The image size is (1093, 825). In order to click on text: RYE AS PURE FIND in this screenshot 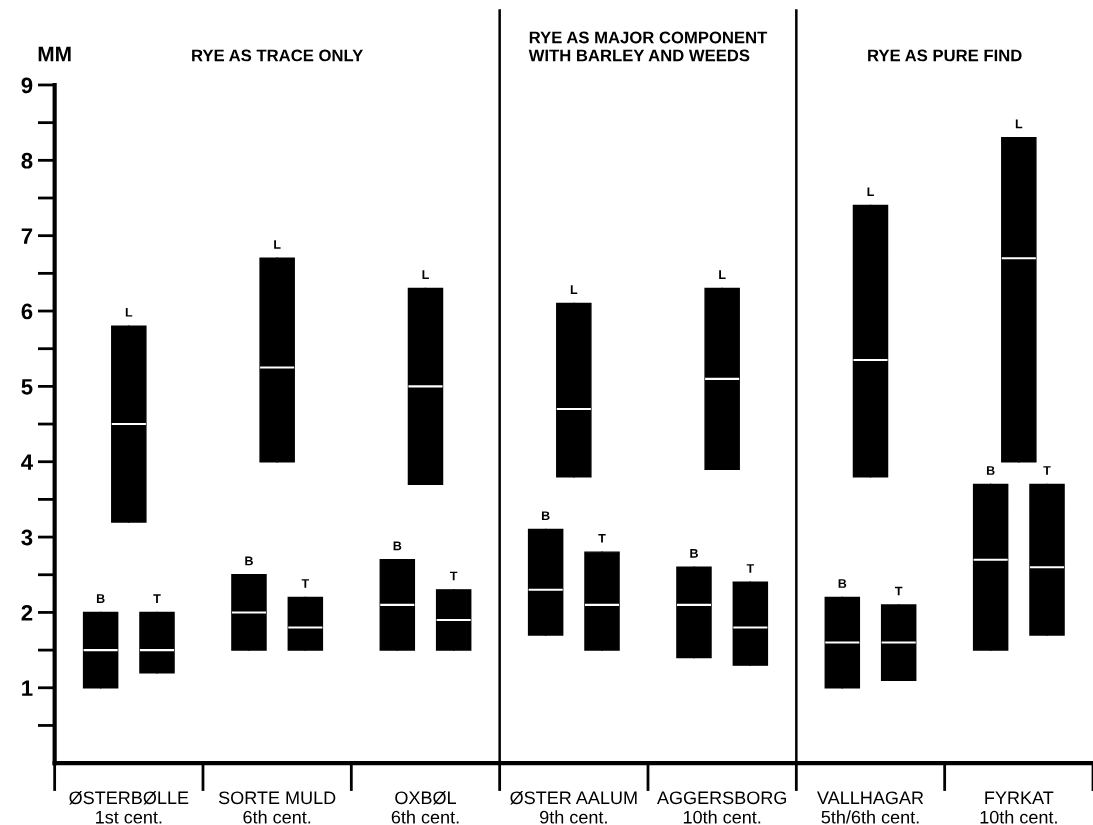, I will do `click(945, 55)`.